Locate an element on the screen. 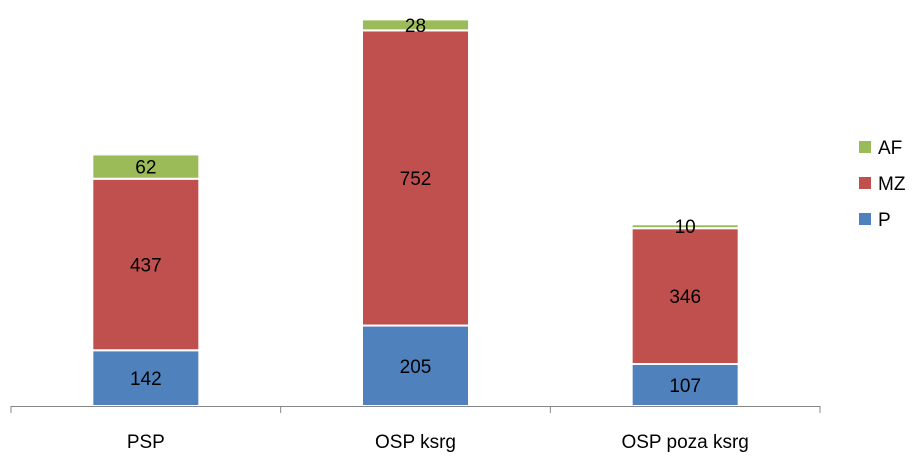 This screenshot has width=916, height=463. bar-af-osp-poza-ksrg is located at coordinates (685, 226).